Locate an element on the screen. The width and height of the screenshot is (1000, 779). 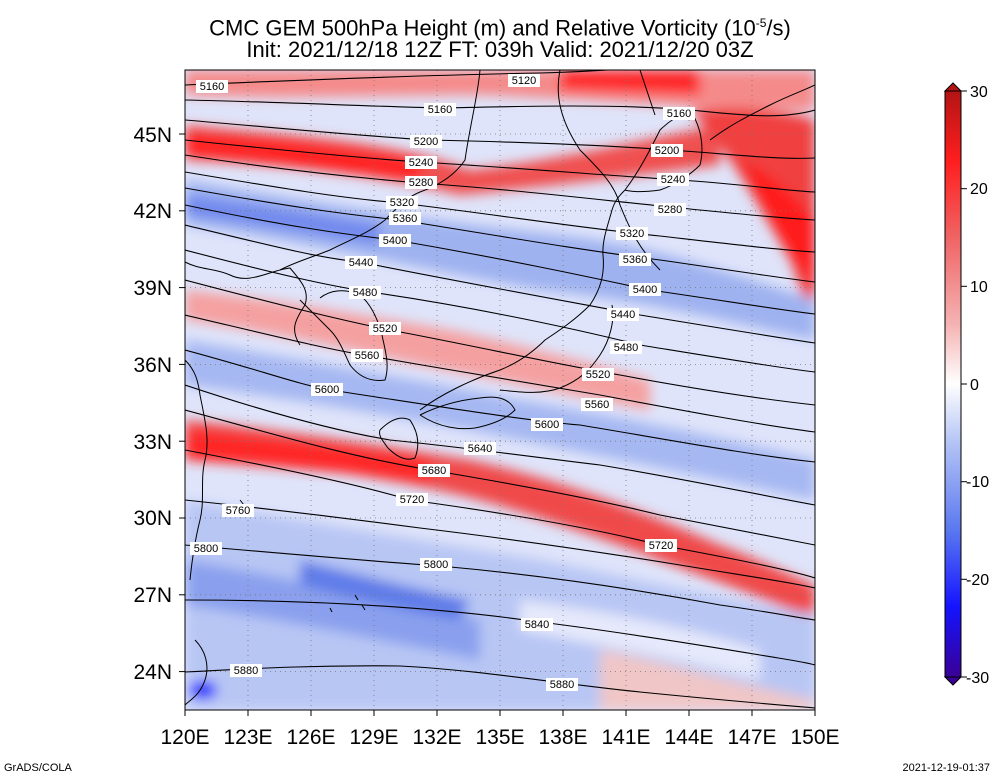
colorbar-tick-label: 0 is located at coordinates (974, 385).